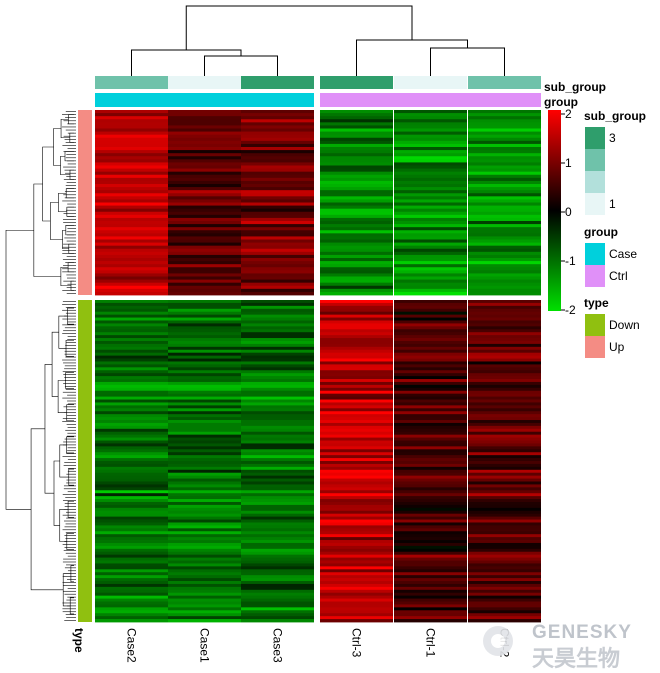  Describe the element at coordinates (318, 40) in the screenshot. I see `column-dendrogram` at that location.